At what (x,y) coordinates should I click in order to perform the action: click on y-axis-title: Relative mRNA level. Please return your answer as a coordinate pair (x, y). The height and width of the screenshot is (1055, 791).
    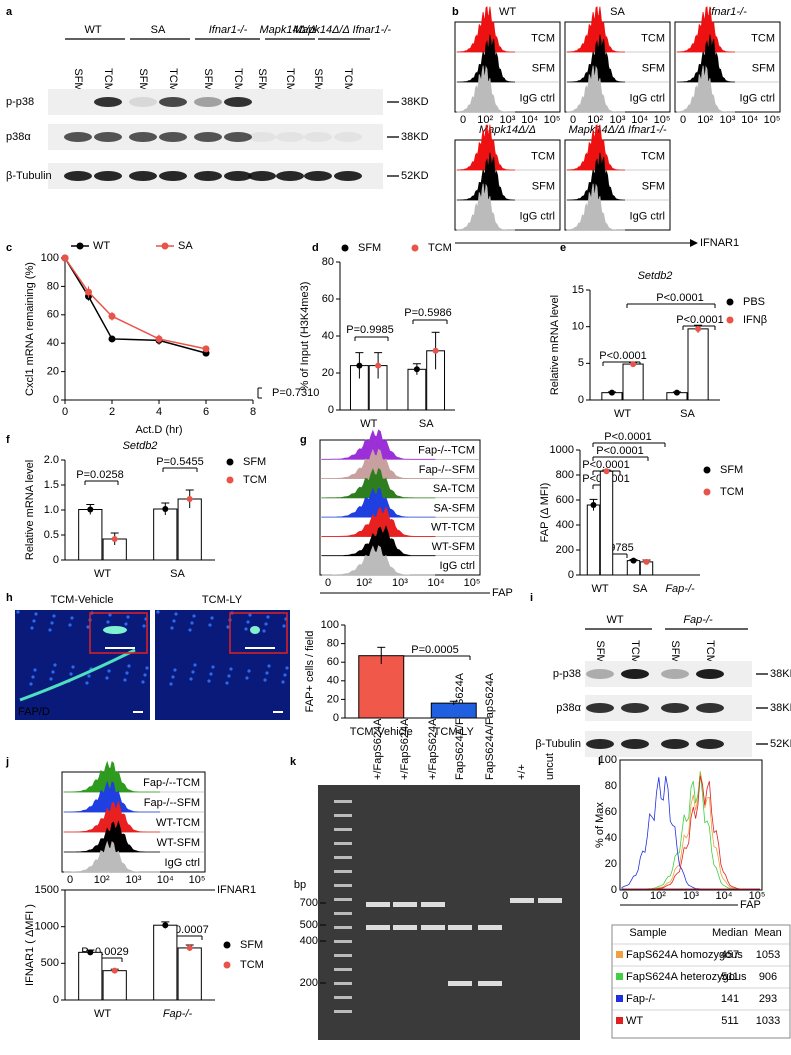
    Looking at the image, I should click on (555, 345).